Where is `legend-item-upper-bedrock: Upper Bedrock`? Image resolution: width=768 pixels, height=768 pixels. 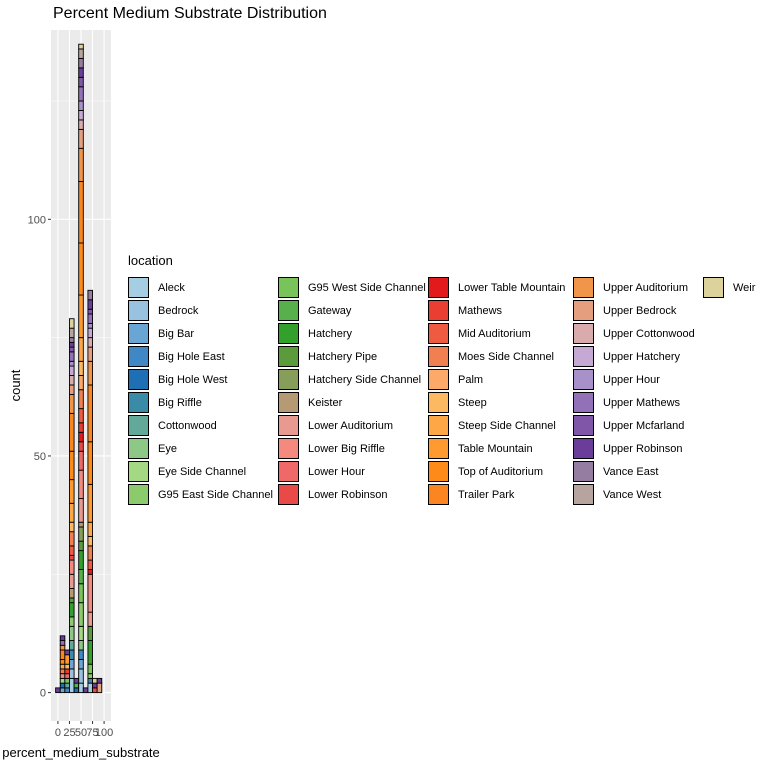 legend-item-upper-bedrock: Upper Bedrock is located at coordinates (624, 310).